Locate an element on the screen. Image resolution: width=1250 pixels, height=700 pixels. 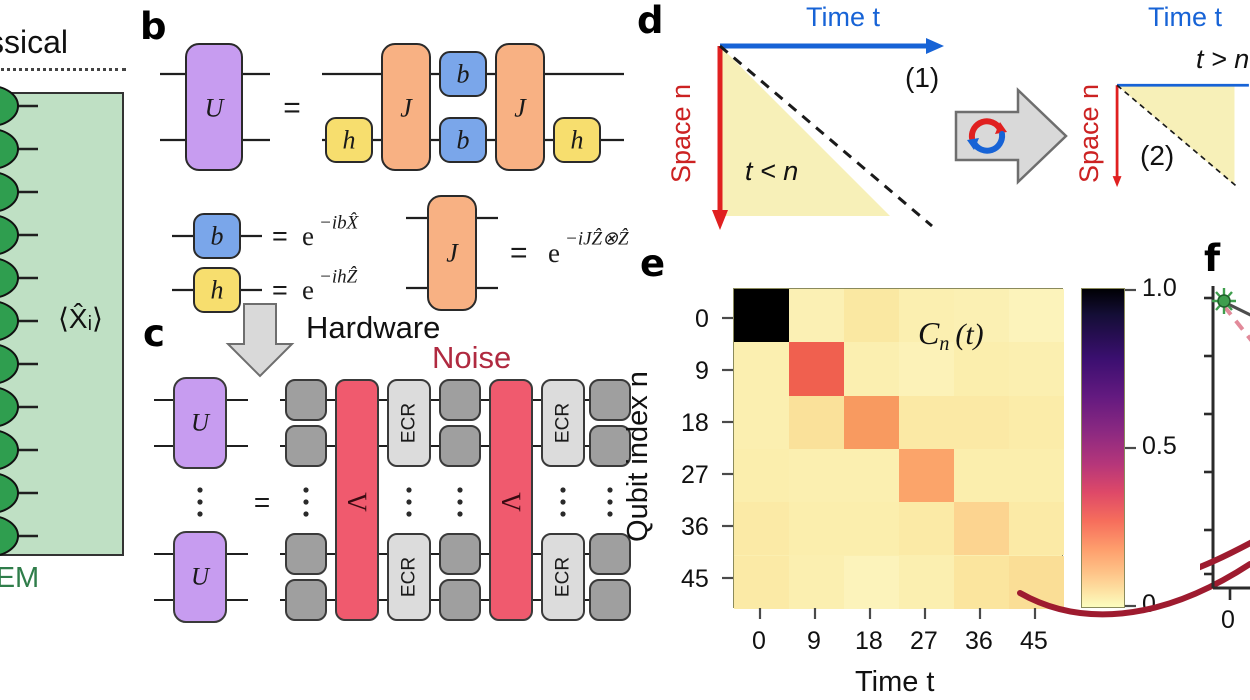
panel-e-xtick-5: 45 is located at coordinates (1034, 641).